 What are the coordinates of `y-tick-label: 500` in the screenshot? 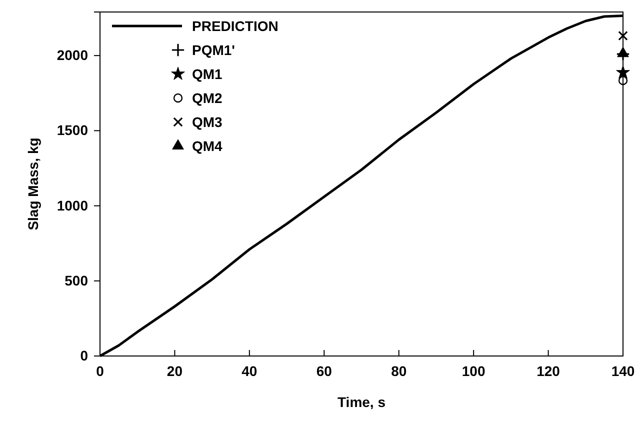 It's located at (76, 280).